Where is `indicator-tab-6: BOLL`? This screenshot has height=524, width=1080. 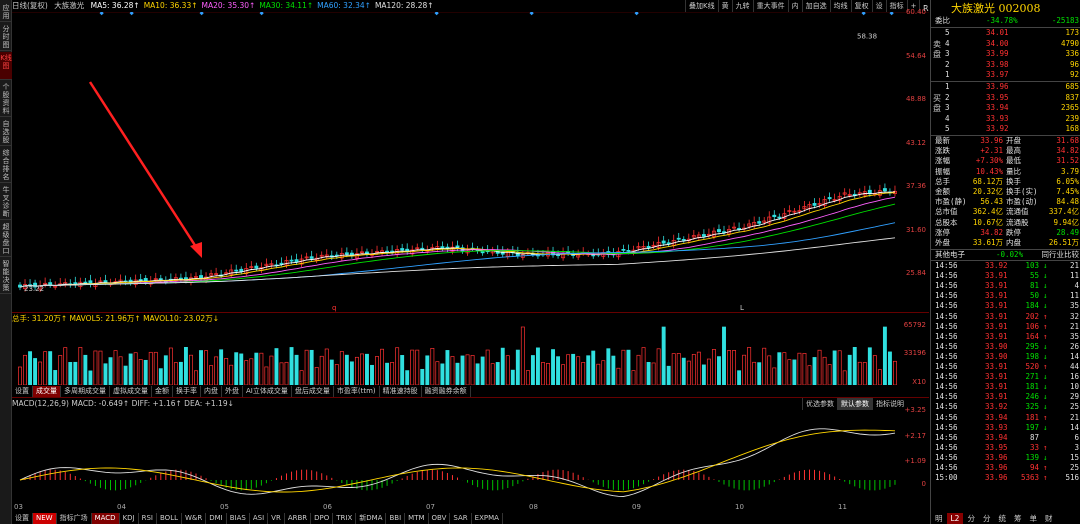 indicator-tab-6: BOLL is located at coordinates (169, 518).